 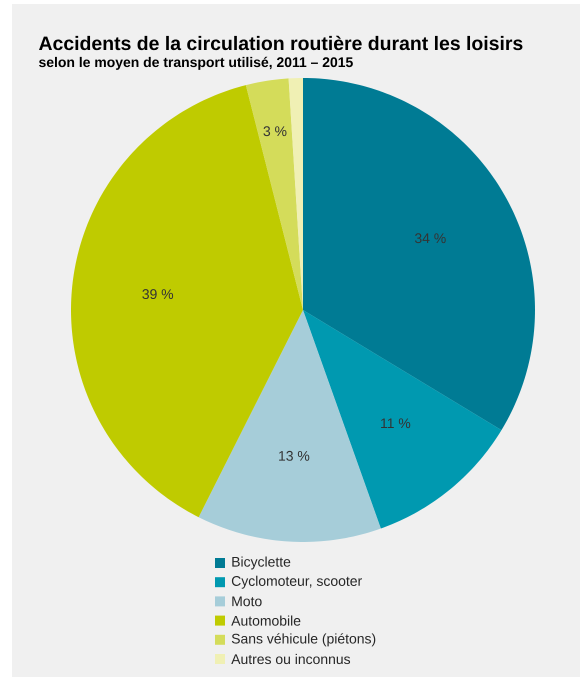 I want to click on legend-label: Sans véhicule (piétons), so click(x=304, y=639).